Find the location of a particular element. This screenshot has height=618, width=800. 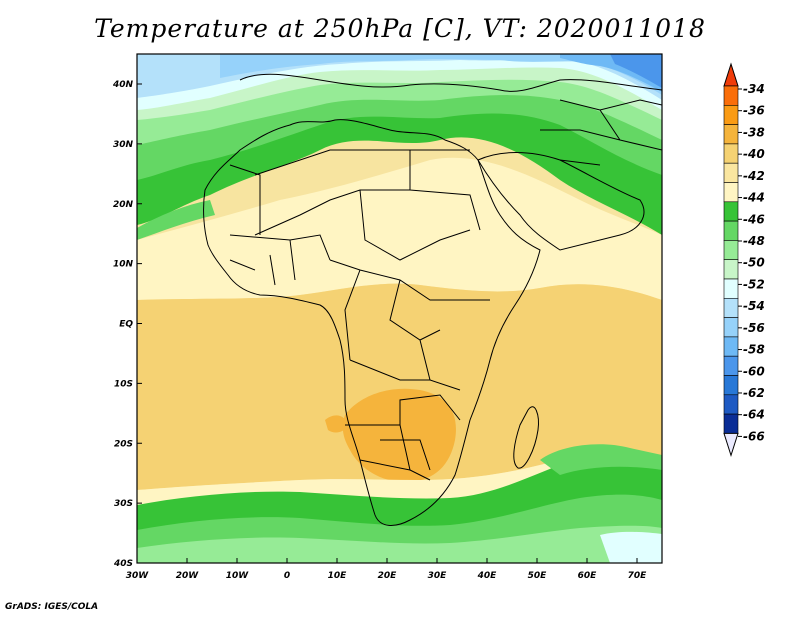

lat-label: 30S is located at coordinates (123, 504).